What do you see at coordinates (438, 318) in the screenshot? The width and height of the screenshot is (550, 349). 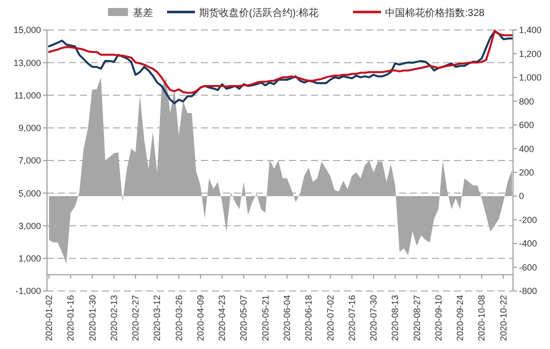 I see `x-tick-label: 2020-09-10` at bounding box center [438, 318].